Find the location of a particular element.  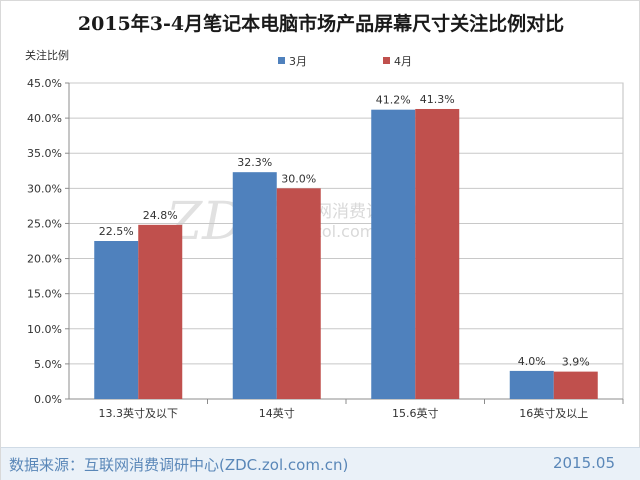

y-tick-label: 0.0% is located at coordinates (48, 399).